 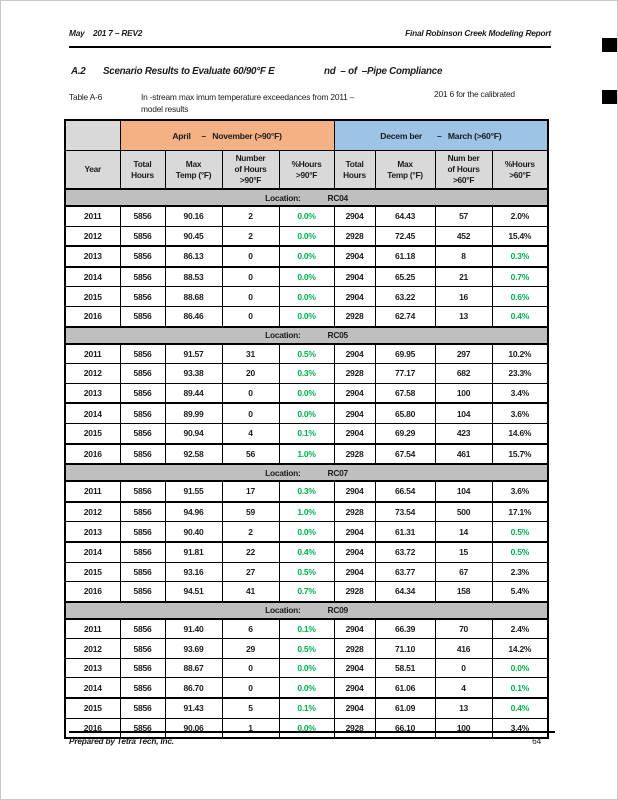 I want to click on col-max-temp-apr: Max Temp (°F), so click(x=193, y=170).